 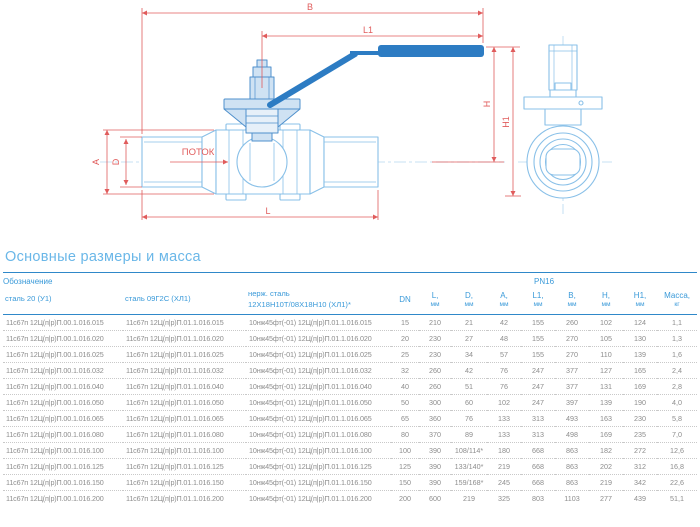 I want to click on value-cell: 370, so click(x=435, y=434).